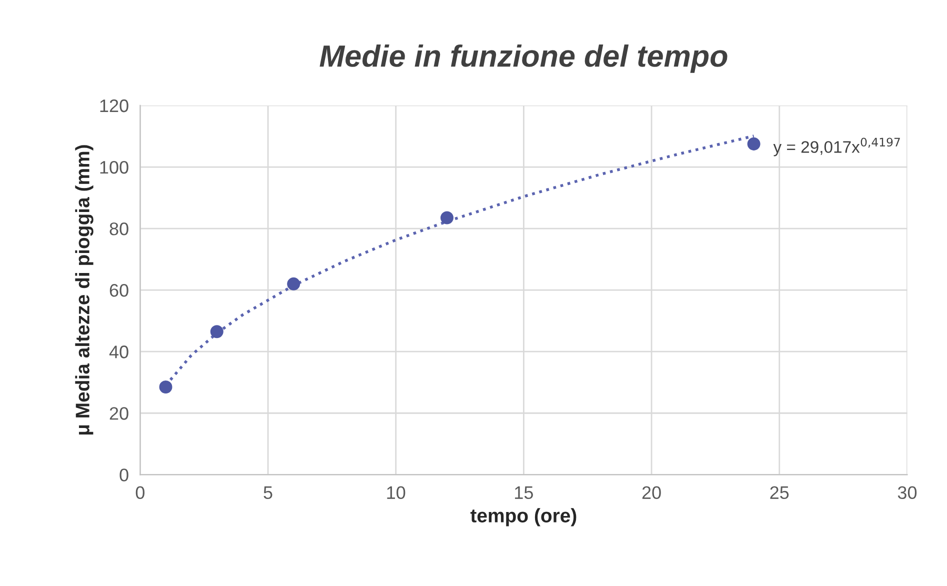 This screenshot has height=586, width=947. Describe the element at coordinates (124, 475) in the screenshot. I see `y-tick-label: 0` at that location.